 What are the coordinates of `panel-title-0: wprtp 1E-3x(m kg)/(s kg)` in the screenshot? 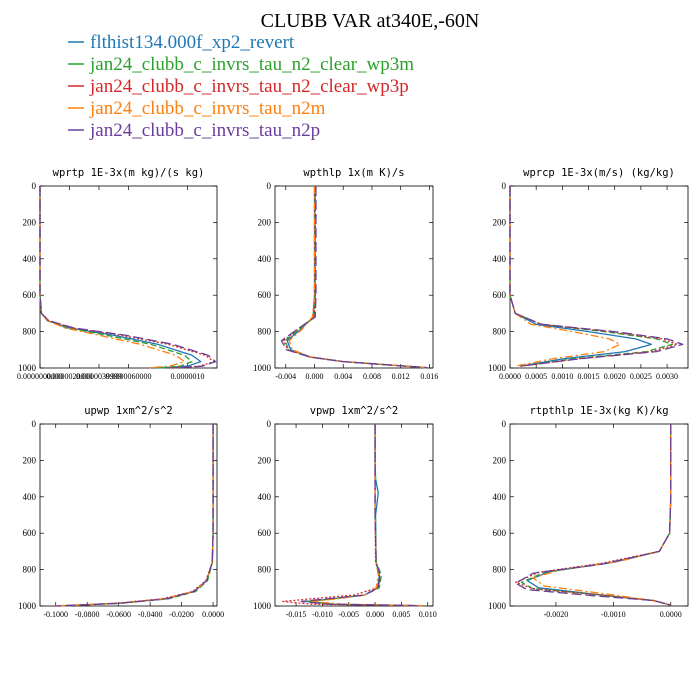 It's located at (129, 173).